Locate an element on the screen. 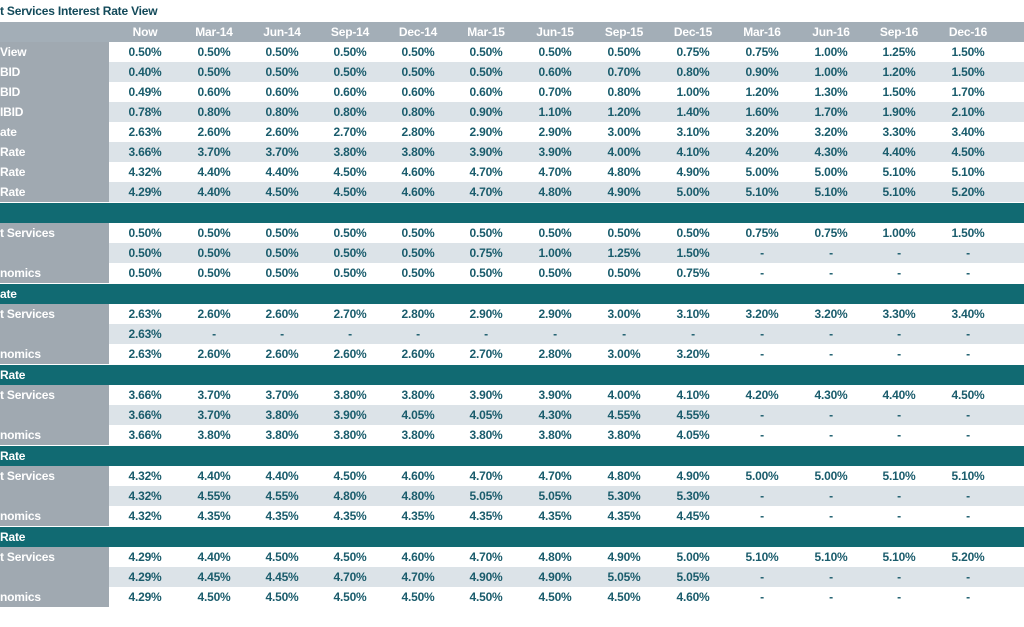  table-cell: 5.30% is located at coordinates (624, 496).